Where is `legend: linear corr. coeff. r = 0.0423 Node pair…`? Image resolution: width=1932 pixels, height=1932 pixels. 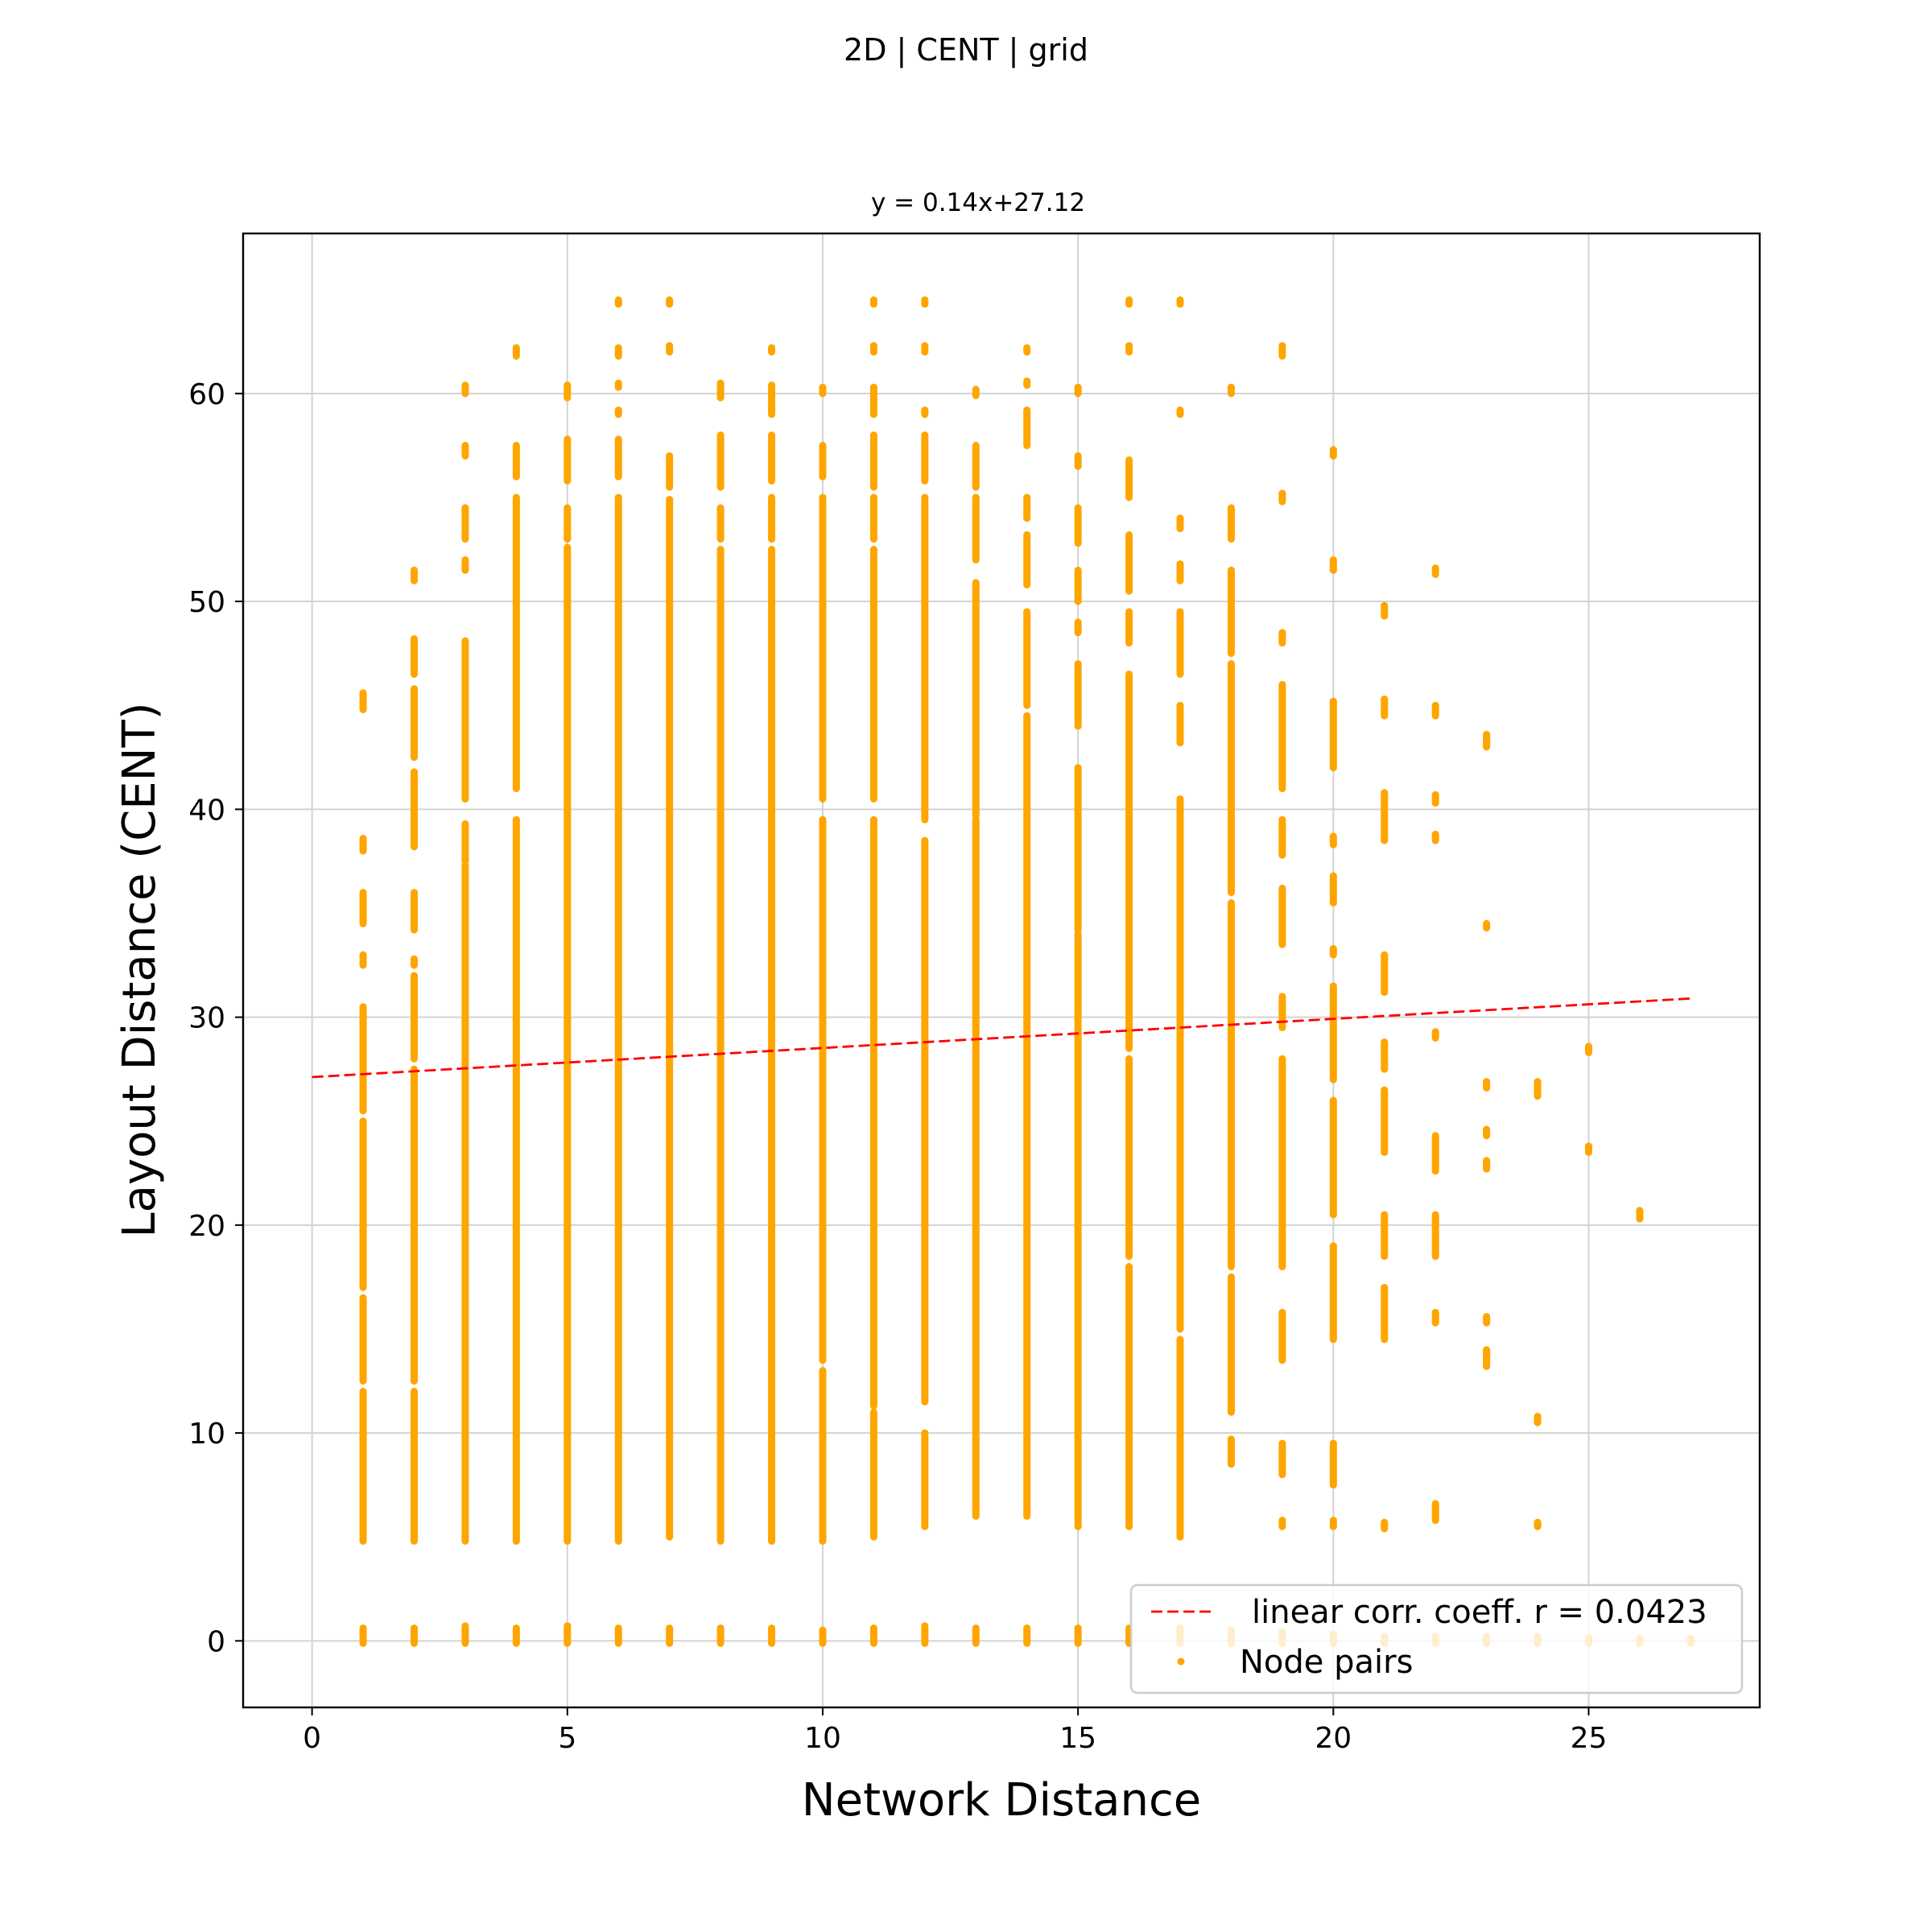 legend: linear corr. coeff. r = 0.0423 Node pair… is located at coordinates (1436, 1639).